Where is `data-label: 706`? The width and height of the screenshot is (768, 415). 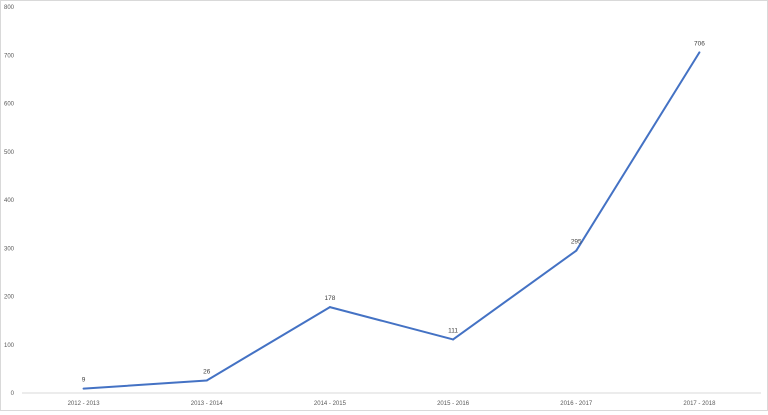 data-label: 706 is located at coordinates (699, 43).